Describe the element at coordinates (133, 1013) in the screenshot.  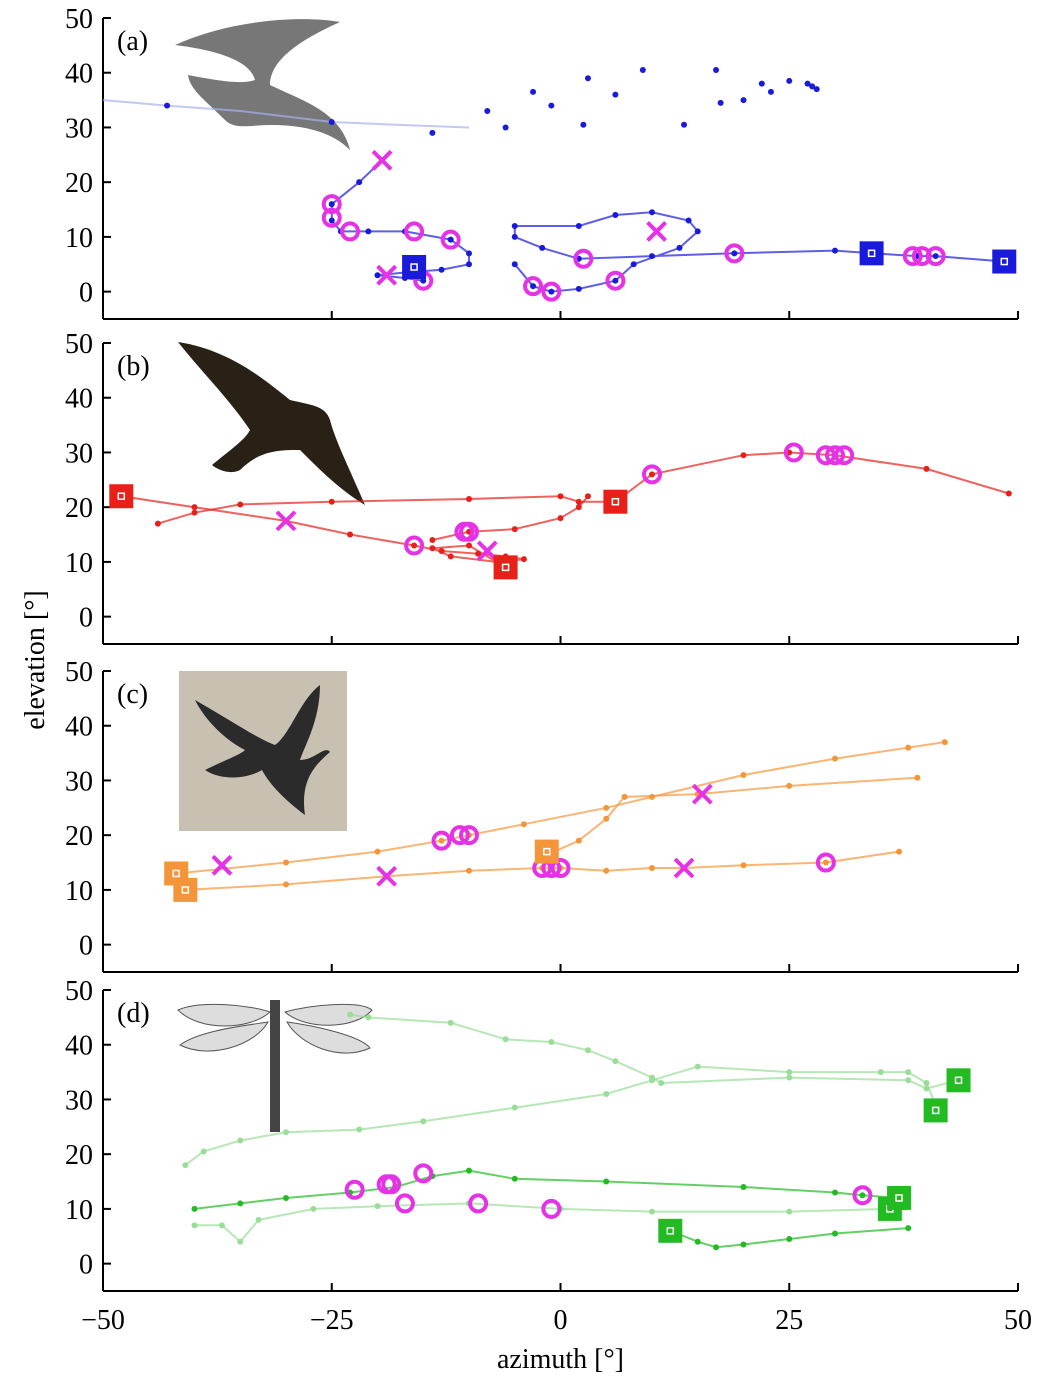
I see `panel-label: (d)` at that location.